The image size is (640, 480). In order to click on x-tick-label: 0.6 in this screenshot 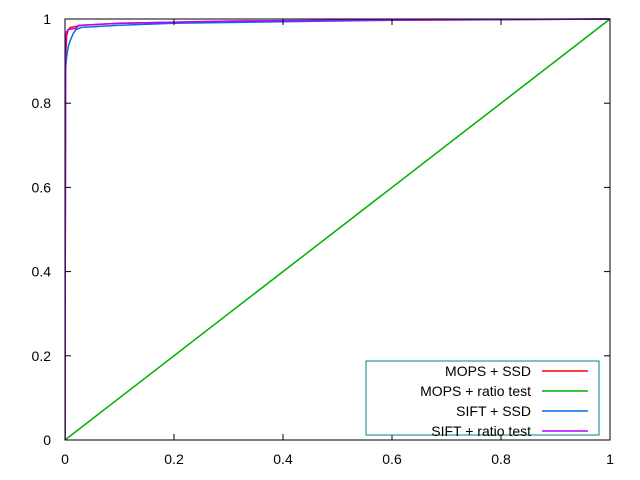, I will do `click(392, 459)`.